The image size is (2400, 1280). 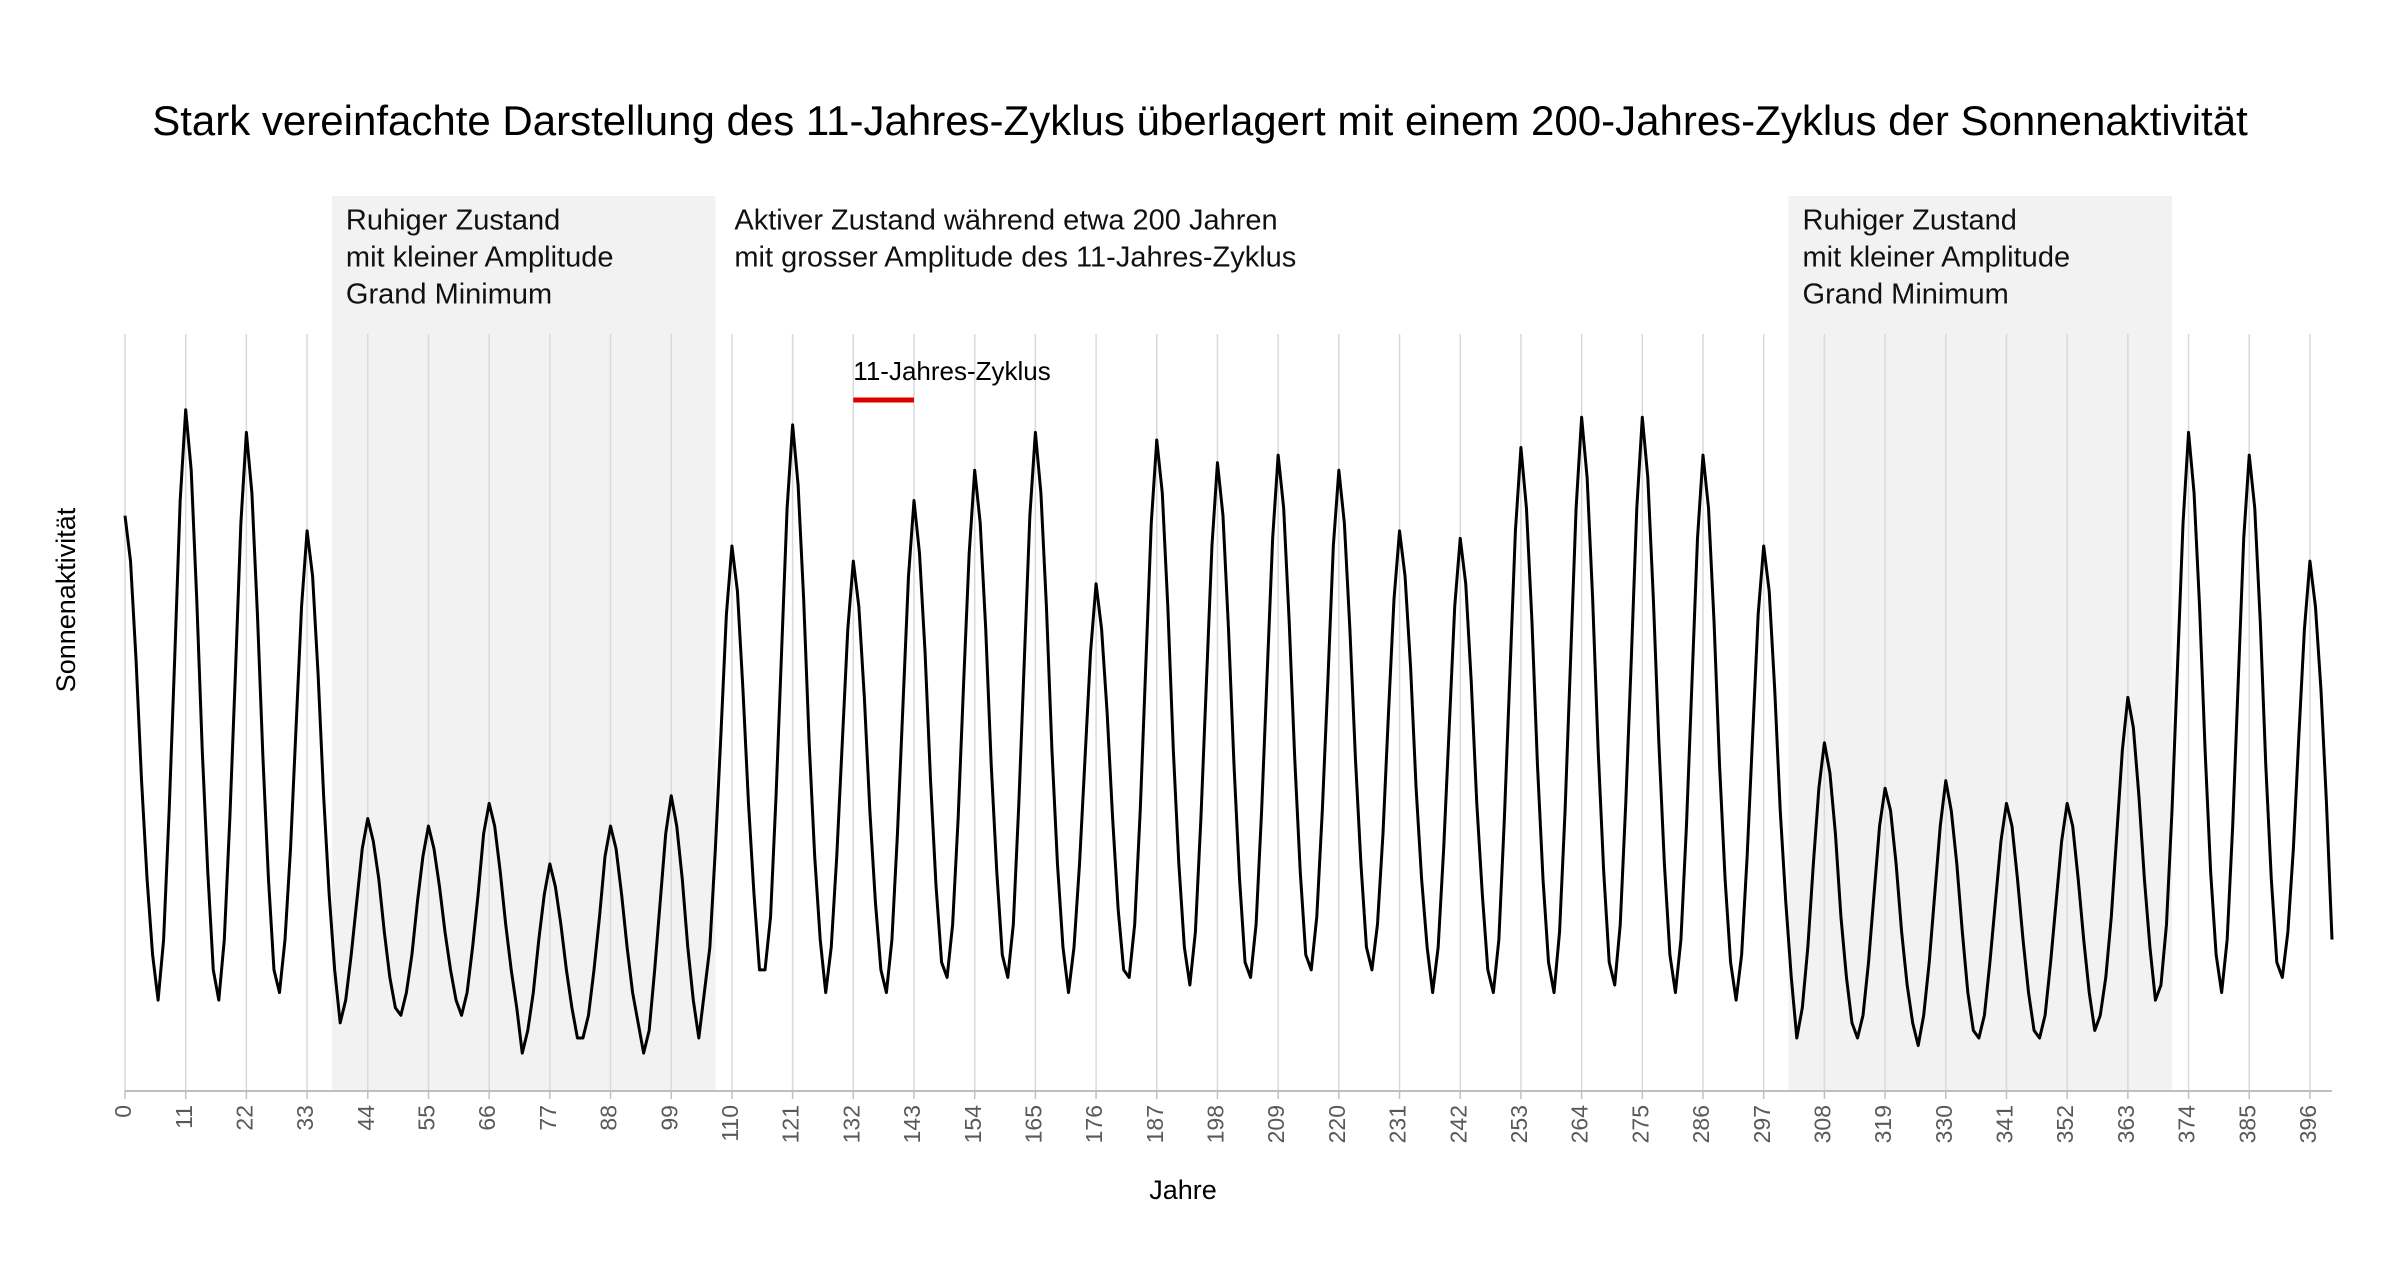 What do you see at coordinates (951, 371) in the screenshot?
I see `cycle-label: 11-Jahres-Zyklus` at bounding box center [951, 371].